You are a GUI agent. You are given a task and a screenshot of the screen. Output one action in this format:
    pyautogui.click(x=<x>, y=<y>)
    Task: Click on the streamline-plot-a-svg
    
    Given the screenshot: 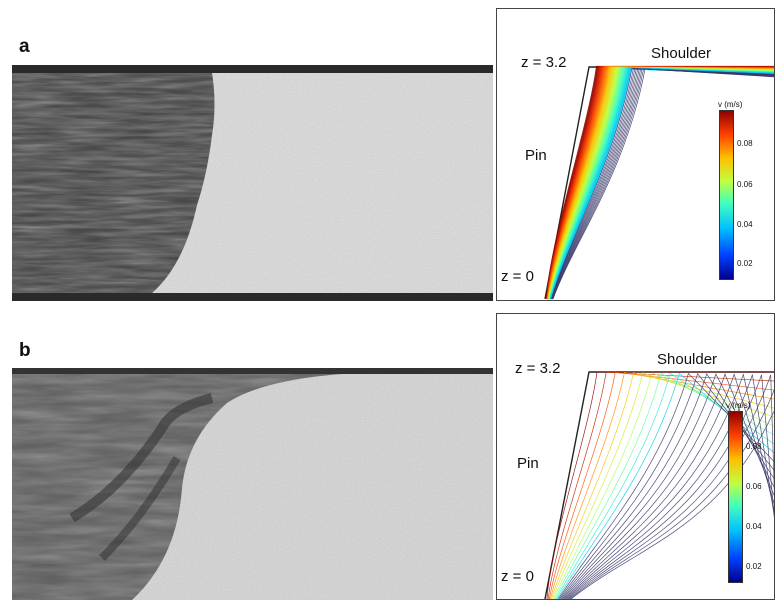 What is the action you would take?
    pyautogui.click(x=659, y=182)
    